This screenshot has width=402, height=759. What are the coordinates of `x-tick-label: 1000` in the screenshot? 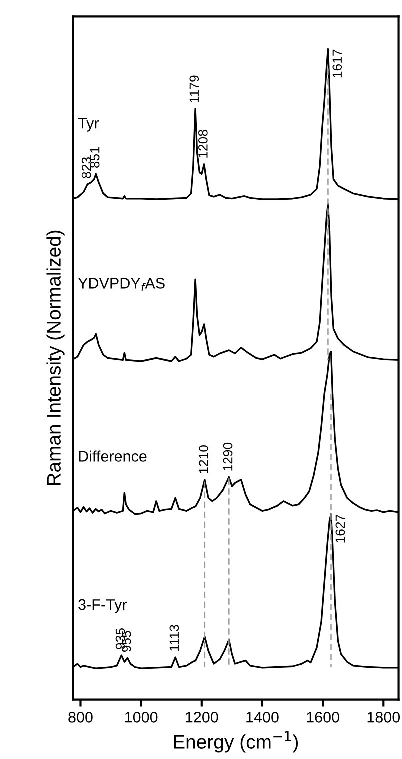 It's located at (141, 717).